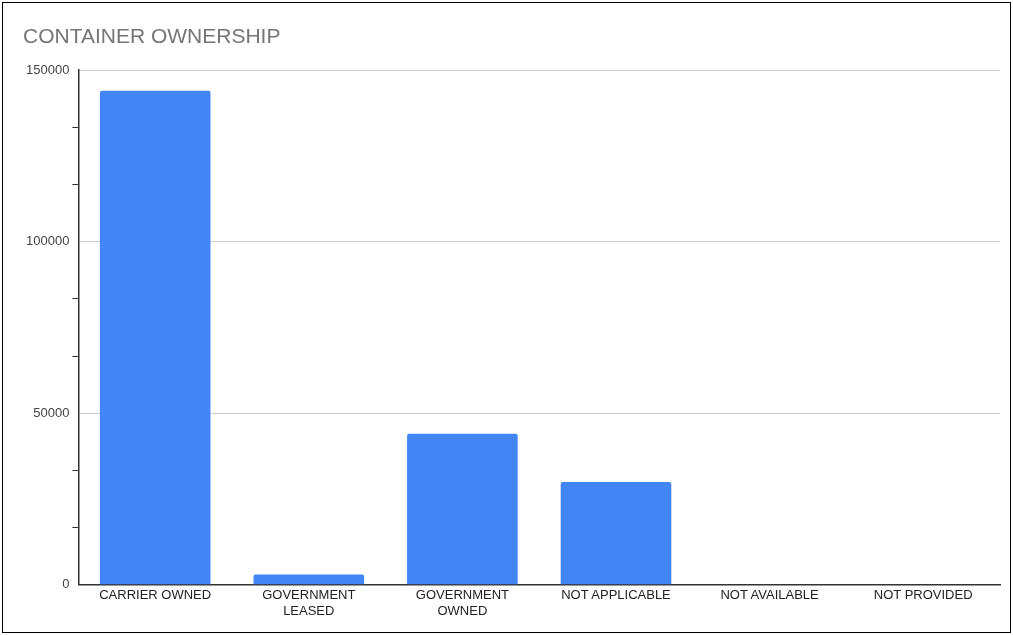 This screenshot has height=635, width=1013. Describe the element at coordinates (47, 241) in the screenshot. I see `y-tick-label: 100000` at that location.